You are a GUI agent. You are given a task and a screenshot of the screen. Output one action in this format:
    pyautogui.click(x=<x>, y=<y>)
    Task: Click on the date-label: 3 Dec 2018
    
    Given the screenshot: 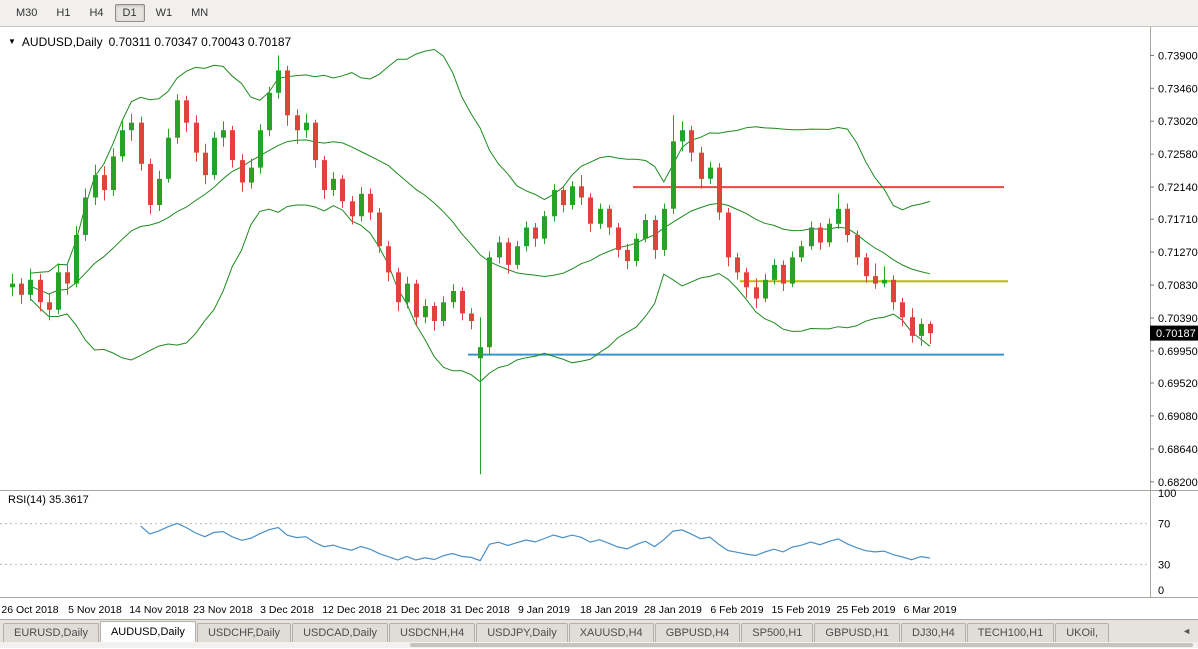 What is the action you would take?
    pyautogui.click(x=287, y=610)
    